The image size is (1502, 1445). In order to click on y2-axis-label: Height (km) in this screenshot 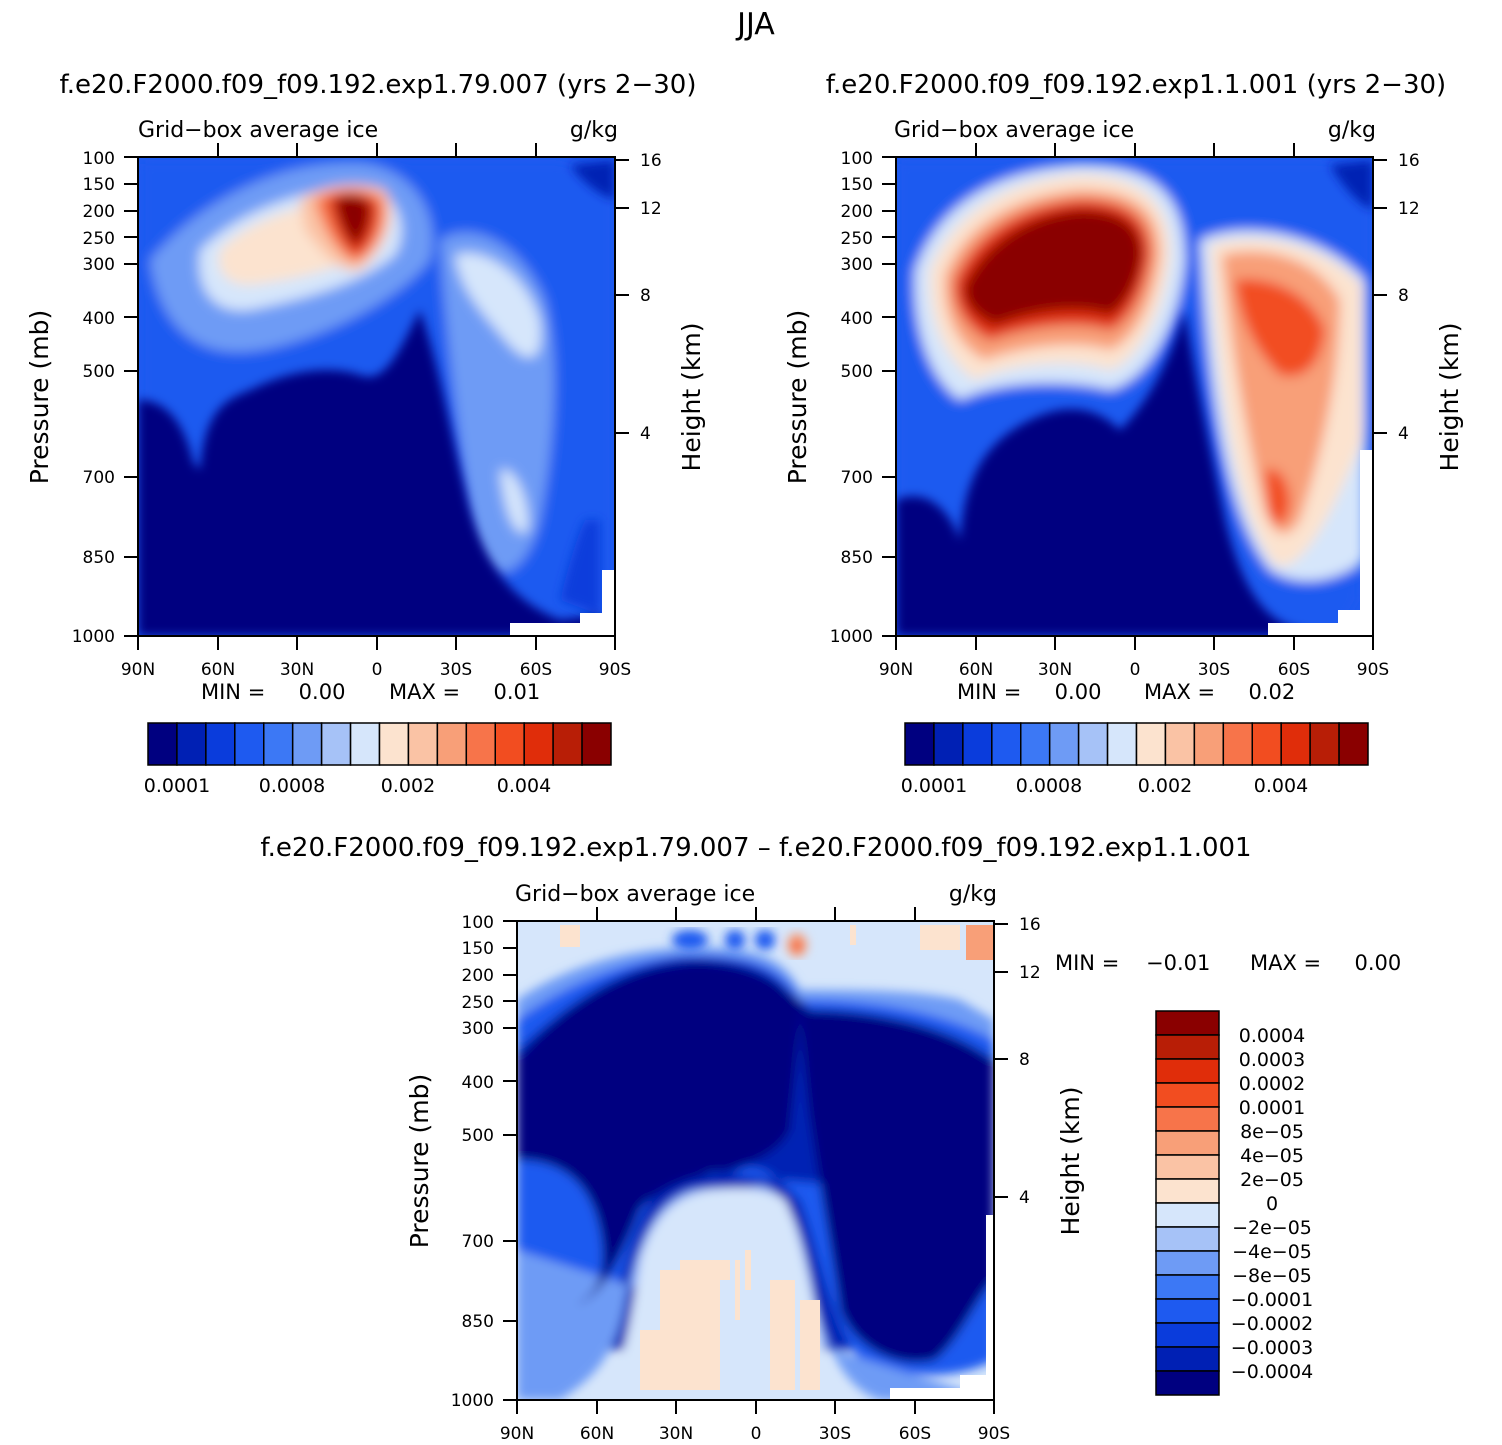, I will do `click(1449, 397)`.